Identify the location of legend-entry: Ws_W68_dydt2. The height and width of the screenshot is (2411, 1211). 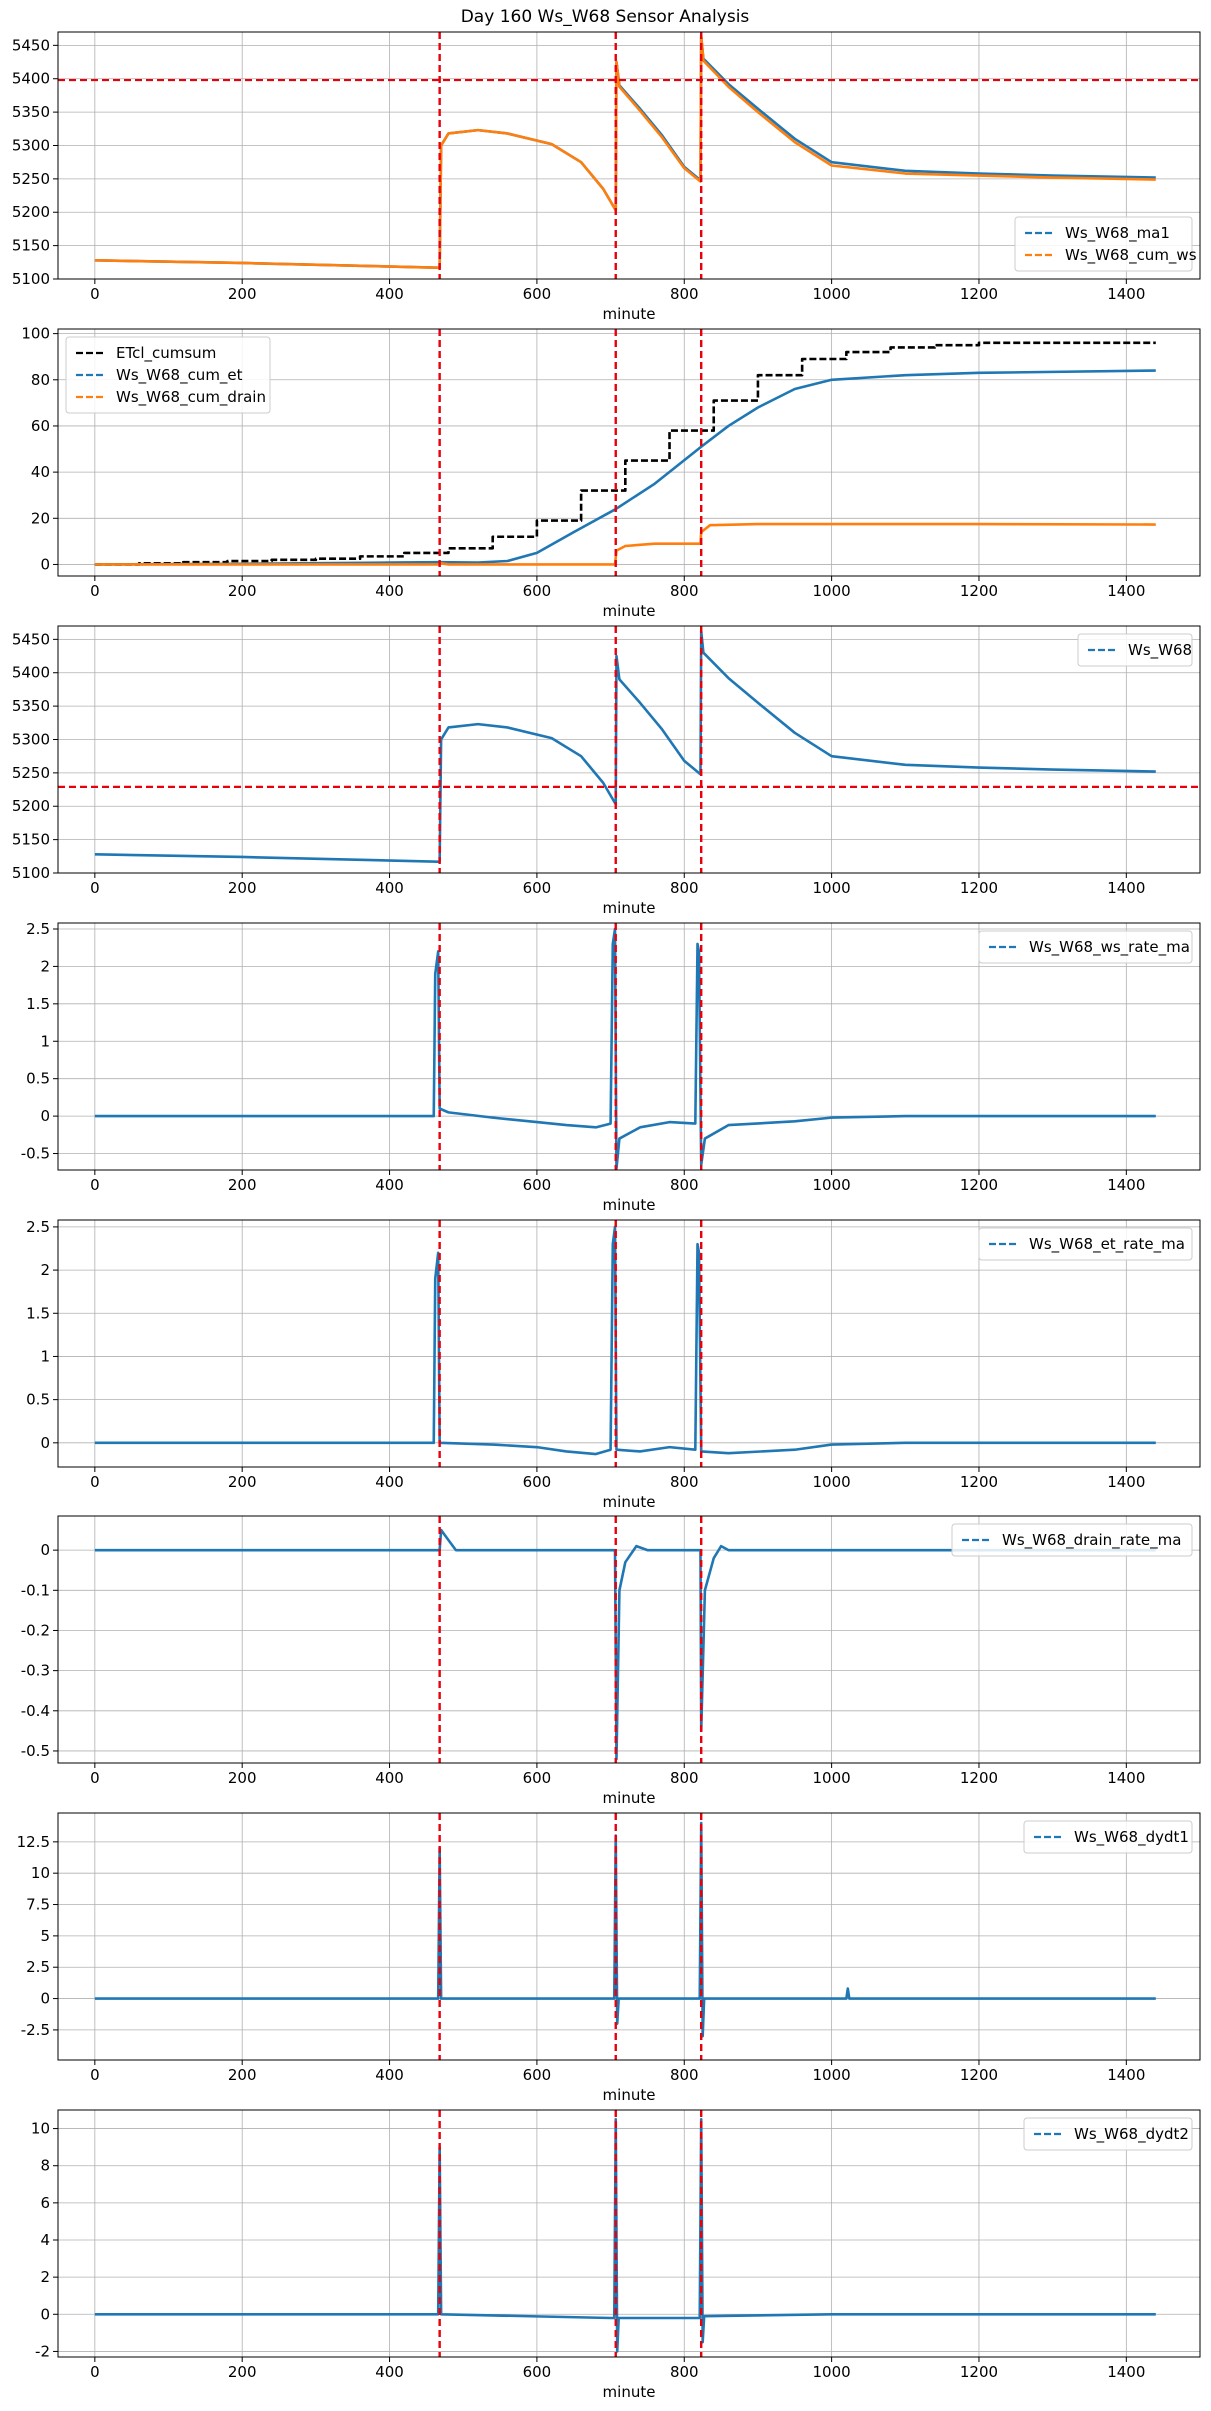
(1131, 2134).